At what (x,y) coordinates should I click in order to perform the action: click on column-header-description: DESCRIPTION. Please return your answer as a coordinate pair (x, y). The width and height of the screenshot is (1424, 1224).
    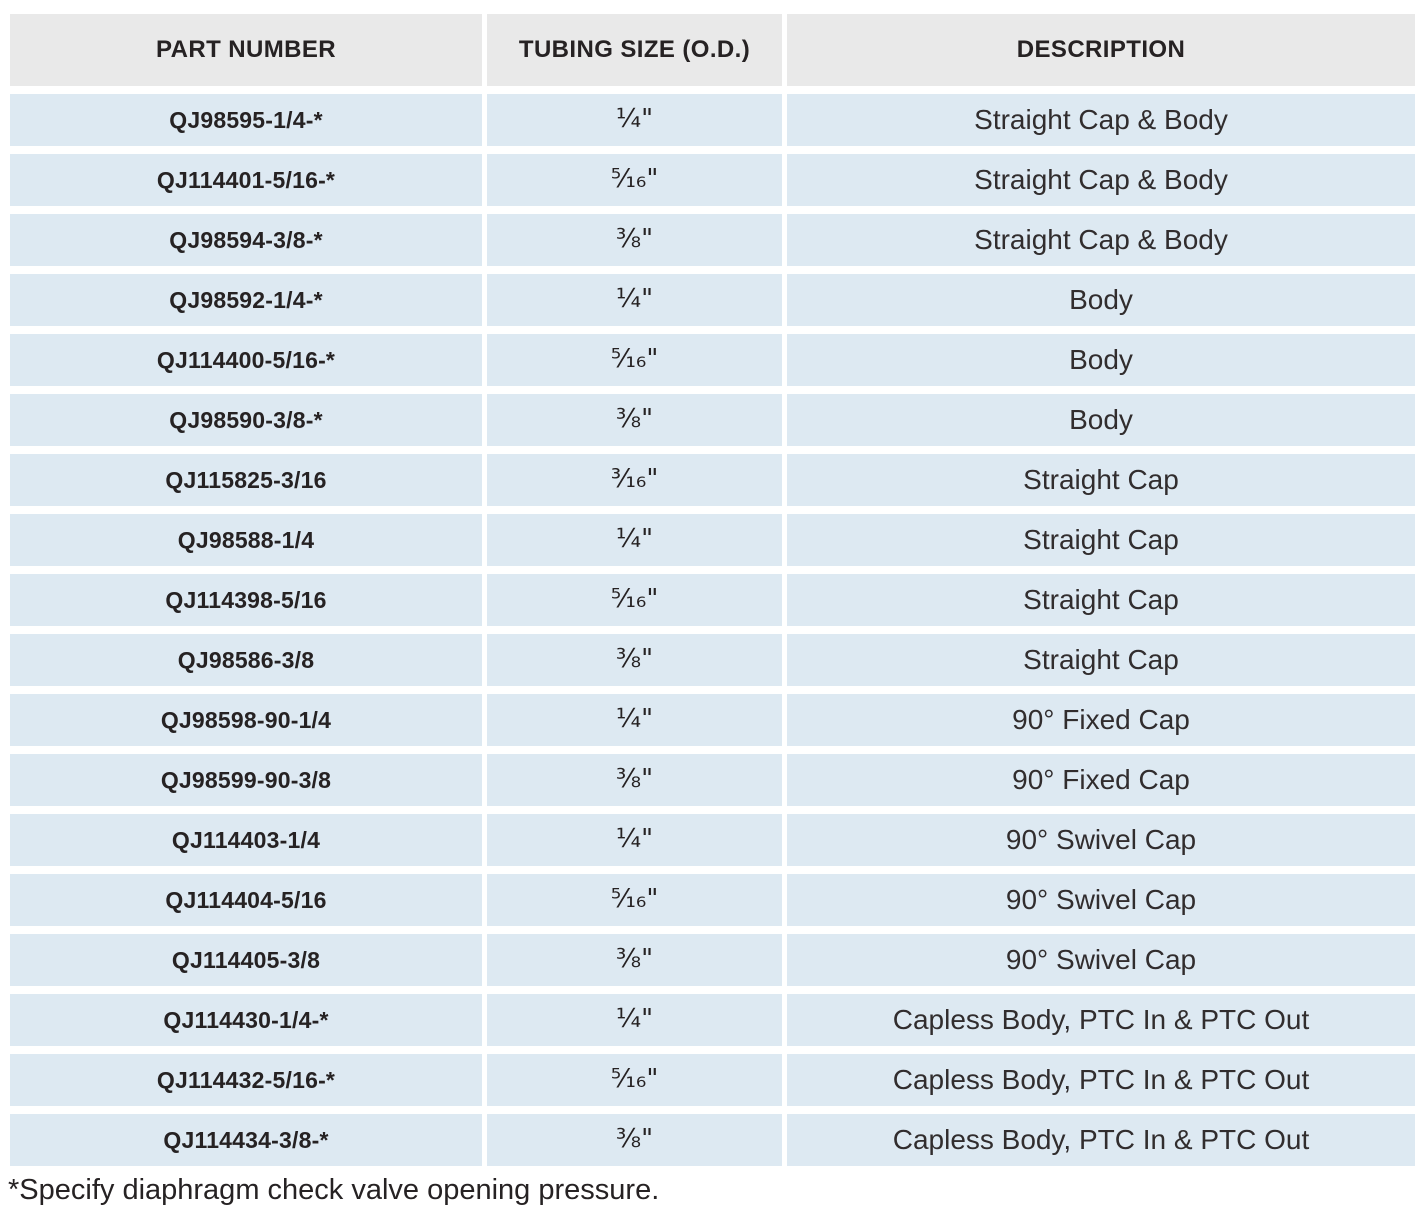
    Looking at the image, I should click on (1101, 50).